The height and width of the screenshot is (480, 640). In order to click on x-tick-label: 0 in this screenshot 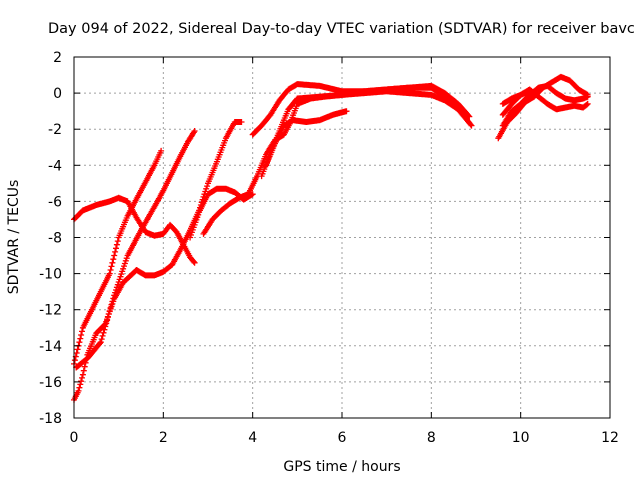, I will do `click(74, 438)`.